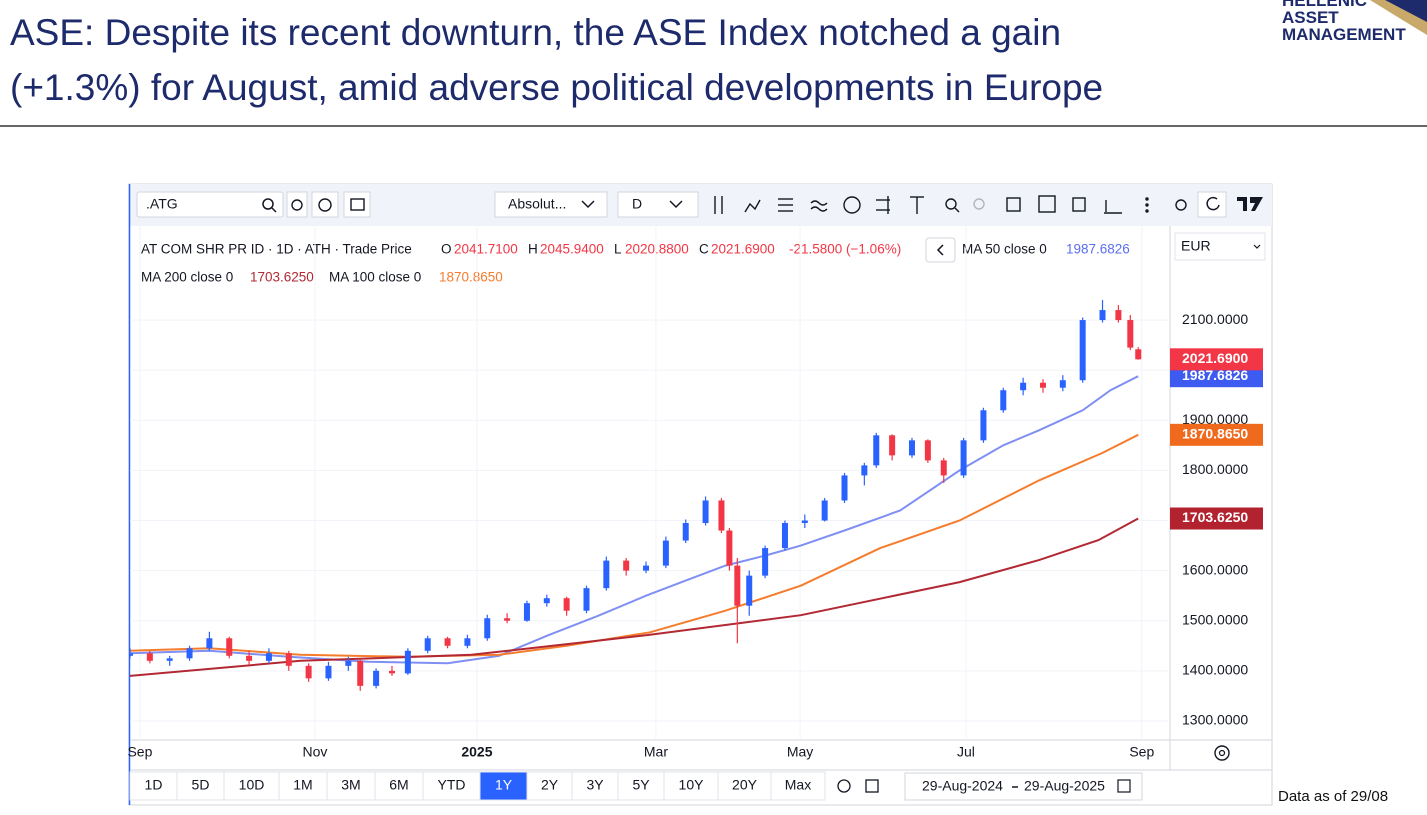 This screenshot has width=1427, height=815. Describe the element at coordinates (1064, 786) in the screenshot. I see `date-end: 29-Aug-2025` at that location.